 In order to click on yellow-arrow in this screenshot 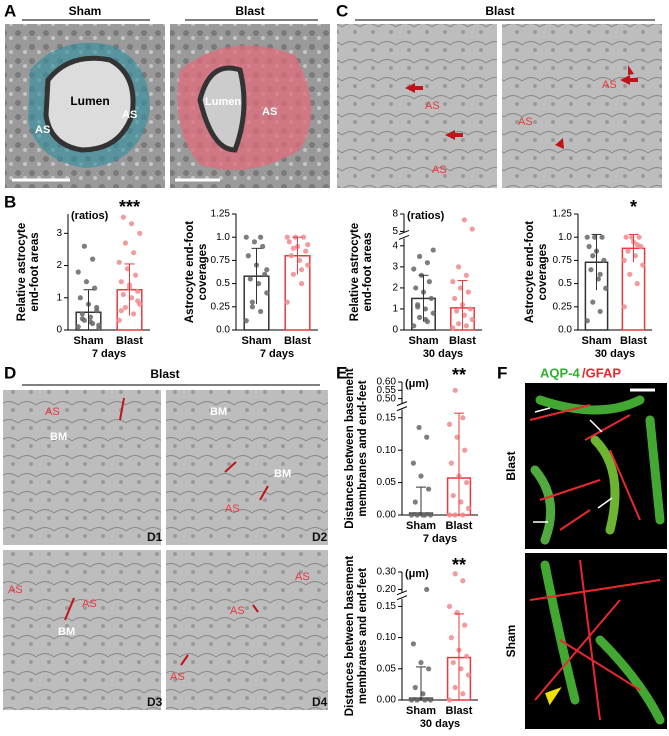, I will do `click(553, 696)`.